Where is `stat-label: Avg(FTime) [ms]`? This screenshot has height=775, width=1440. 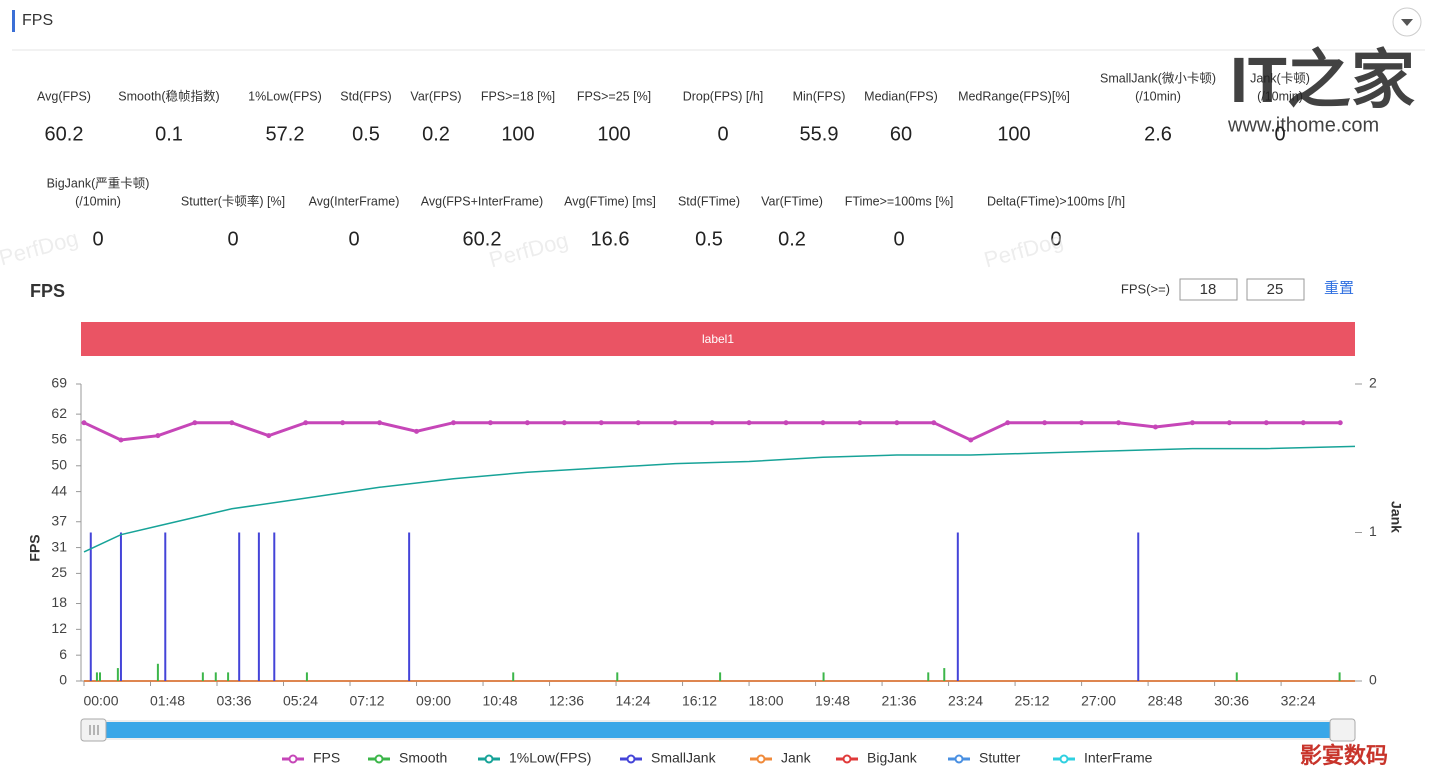
stat-label: Avg(FTime) [ms] is located at coordinates (610, 201).